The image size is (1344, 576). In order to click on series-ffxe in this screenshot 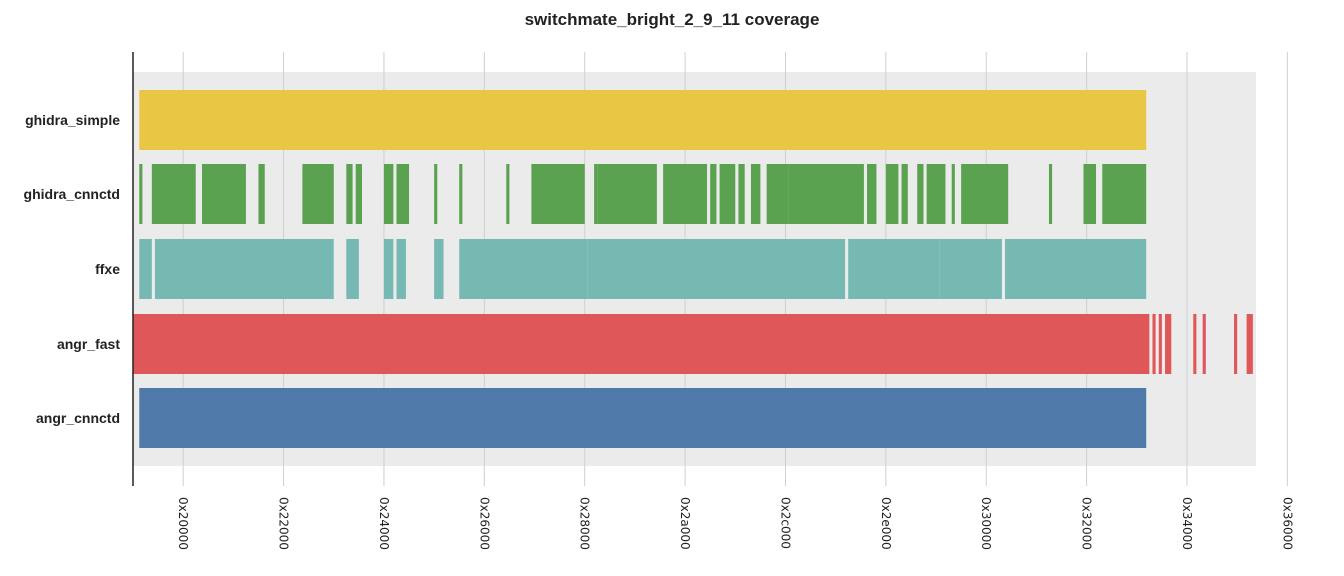, I will do `click(643, 269)`.